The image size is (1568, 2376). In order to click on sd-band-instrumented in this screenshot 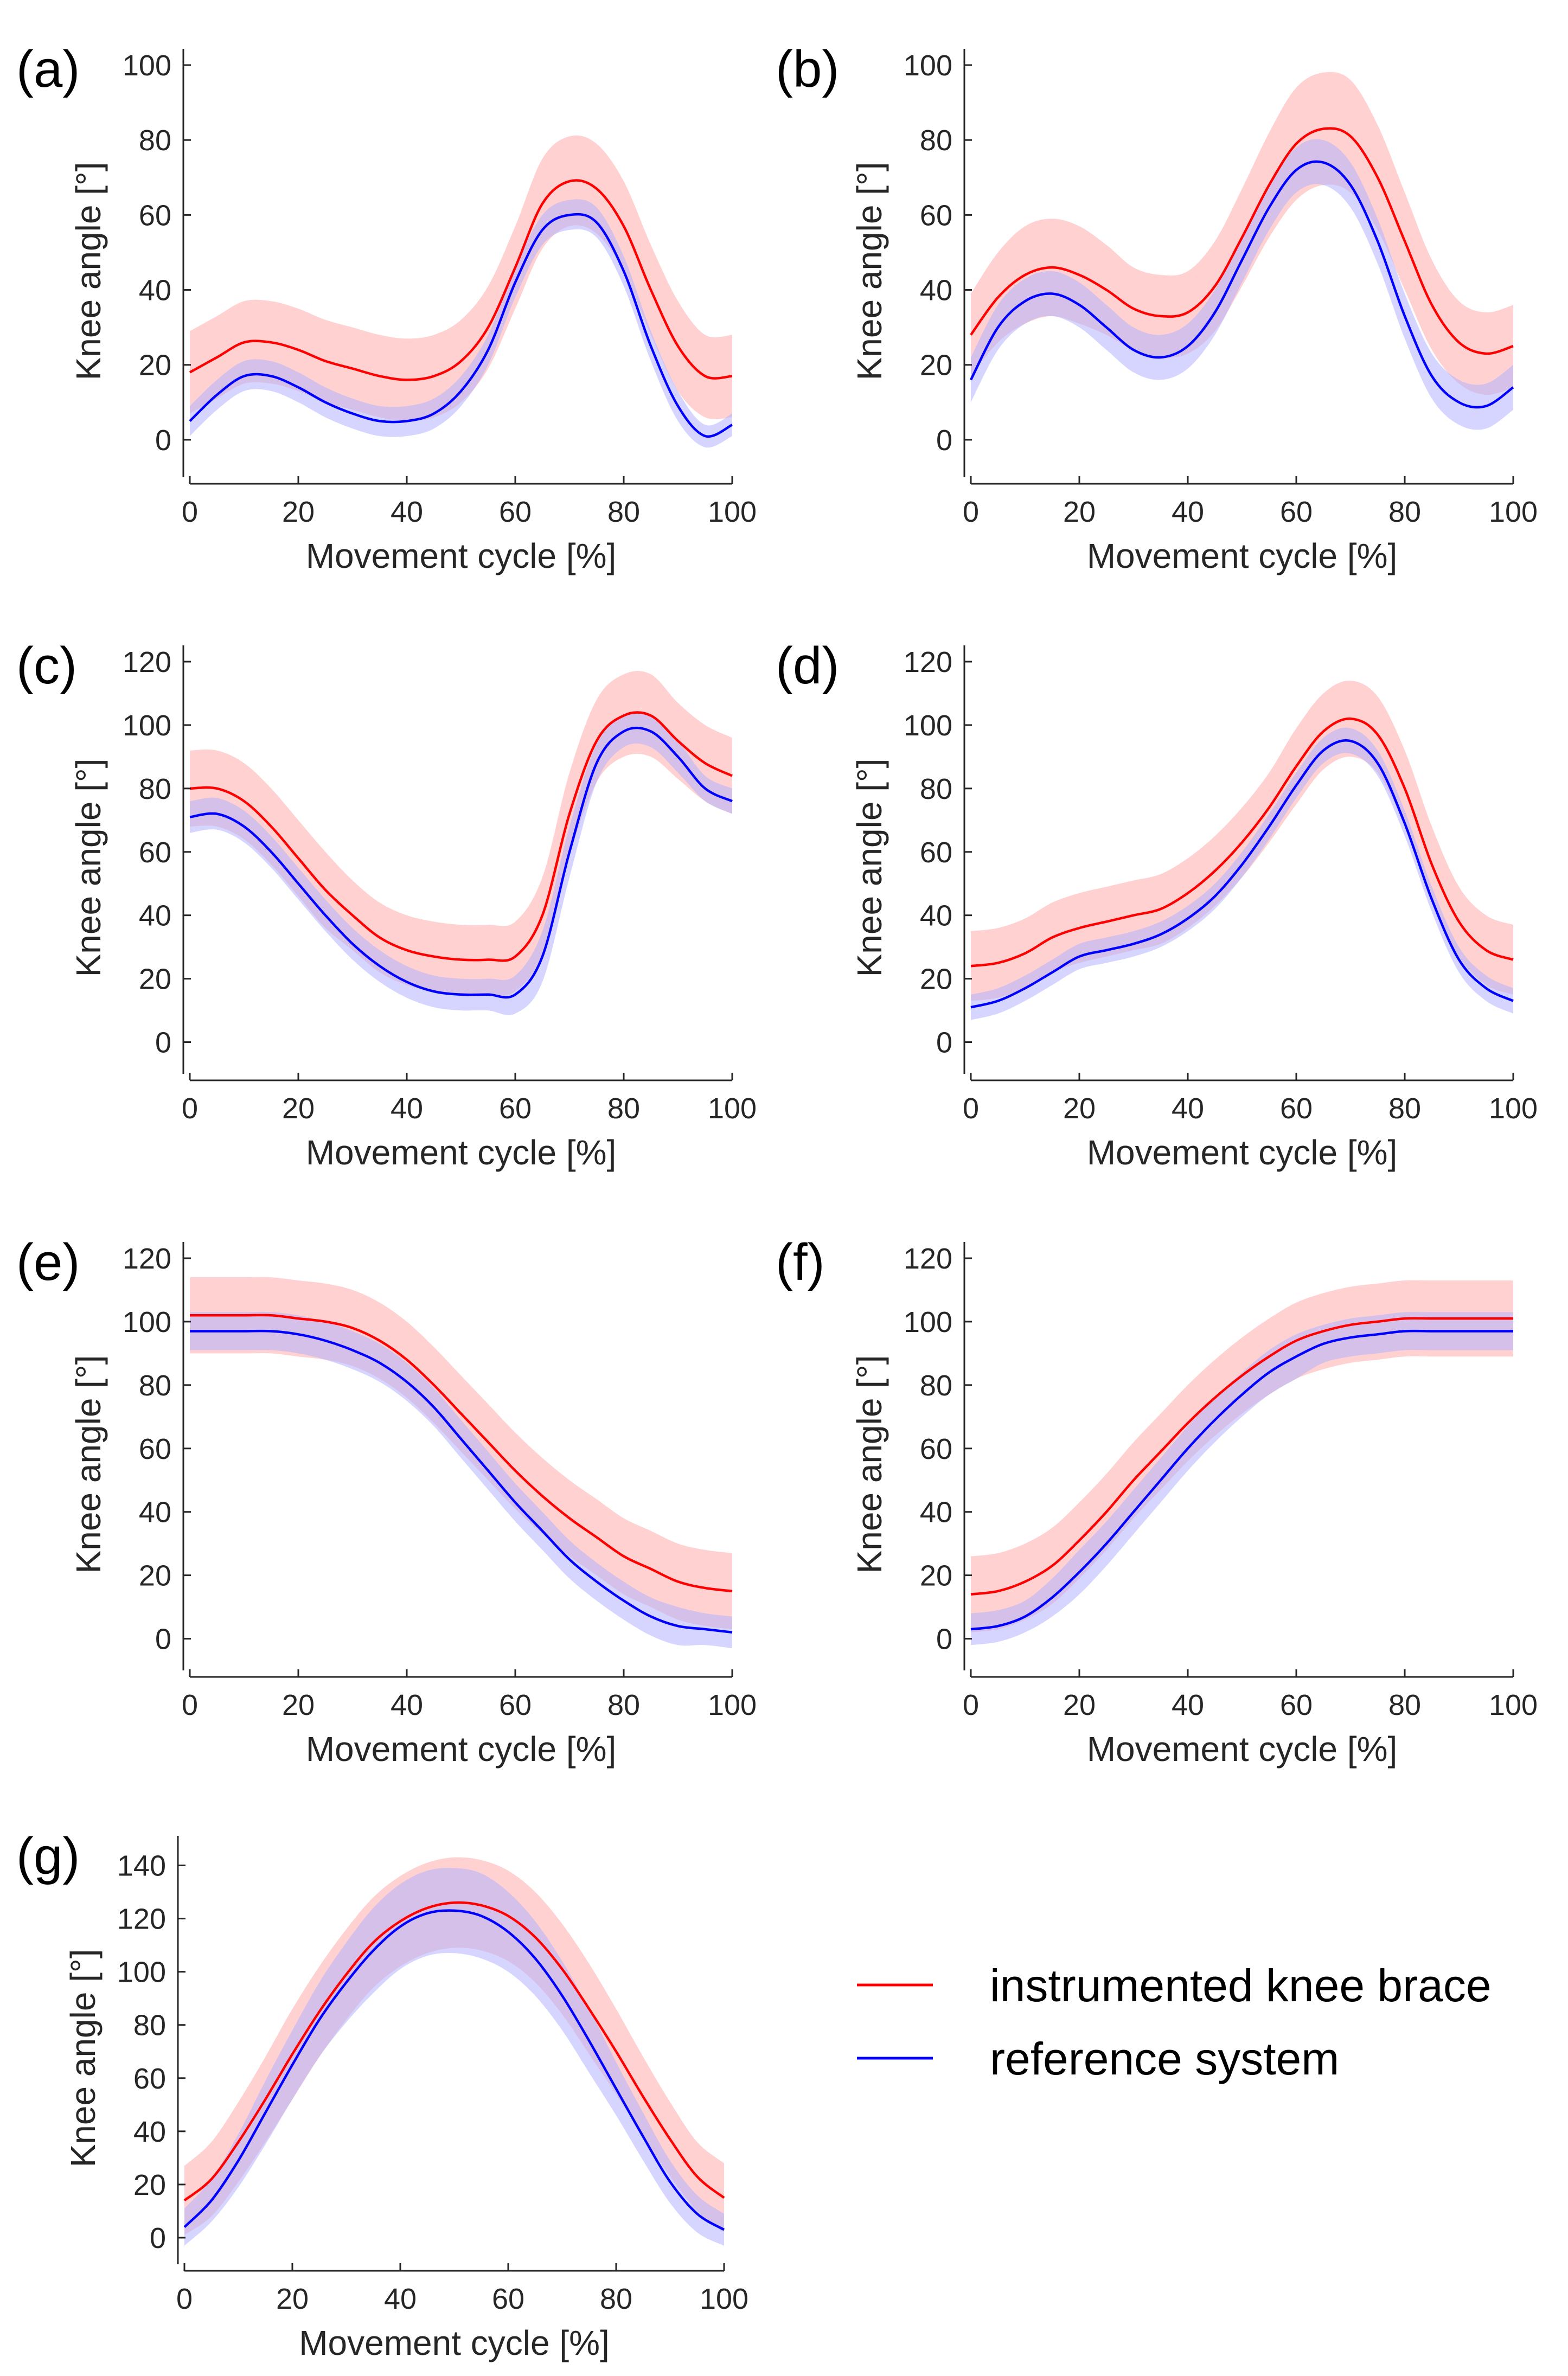, I will do `click(461, 1453)`.